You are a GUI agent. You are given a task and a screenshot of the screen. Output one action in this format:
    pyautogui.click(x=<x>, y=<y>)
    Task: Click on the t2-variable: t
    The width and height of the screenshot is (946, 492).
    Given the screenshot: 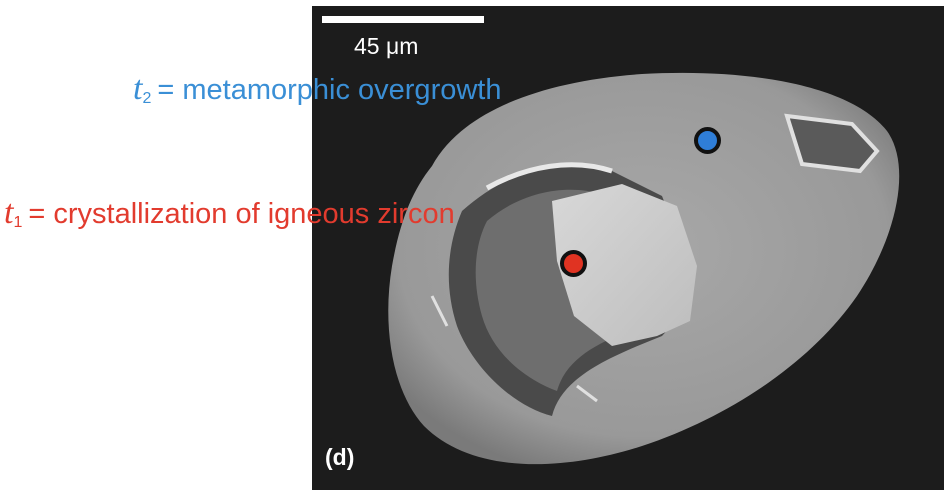 What is the action you would take?
    pyautogui.click(x=138, y=88)
    